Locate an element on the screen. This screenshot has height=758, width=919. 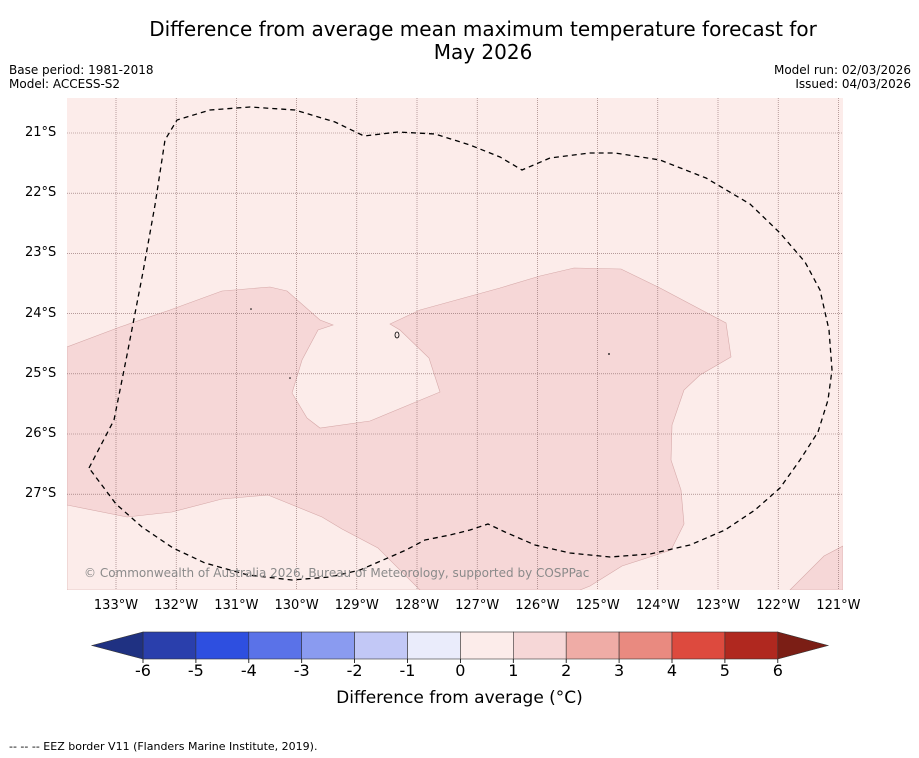
lon-label: 130°W is located at coordinates (296, 605).